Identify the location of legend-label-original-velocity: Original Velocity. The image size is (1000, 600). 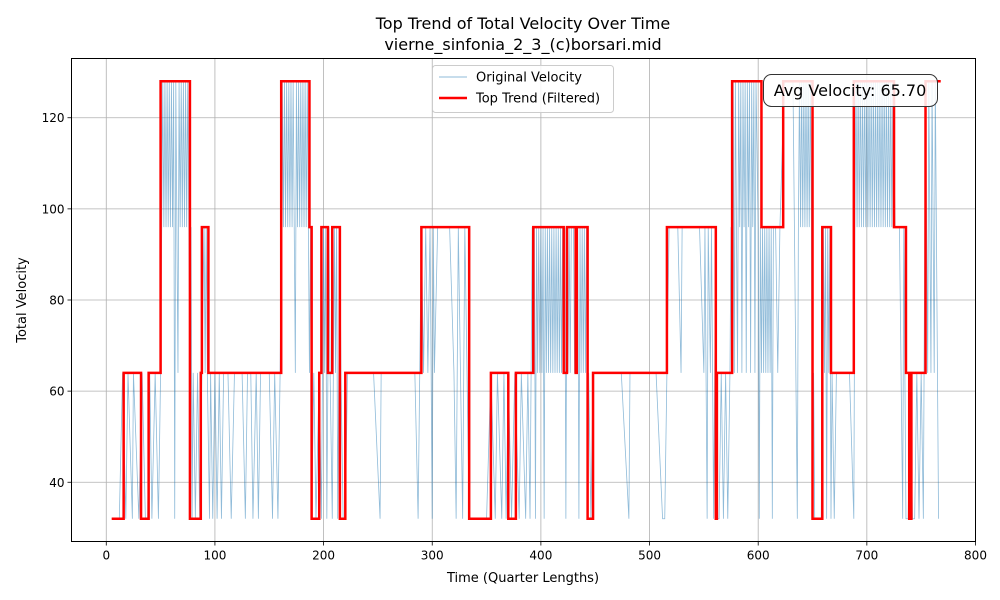
(529, 78).